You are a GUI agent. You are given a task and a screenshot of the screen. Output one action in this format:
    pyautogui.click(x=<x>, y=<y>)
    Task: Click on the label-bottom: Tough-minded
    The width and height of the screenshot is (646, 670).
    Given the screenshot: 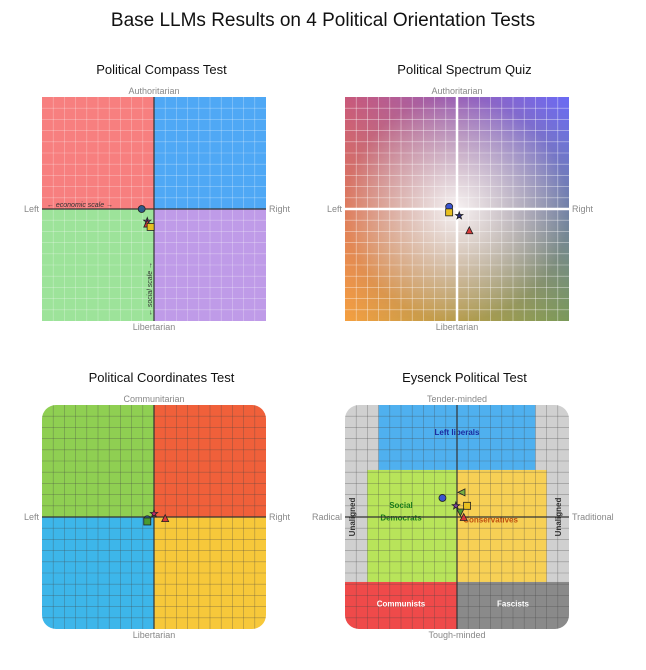 What is the action you would take?
    pyautogui.click(x=456, y=635)
    